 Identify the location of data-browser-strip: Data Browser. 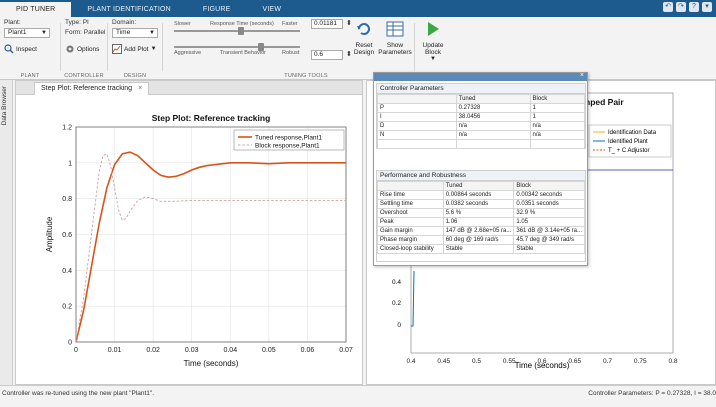
(6, 232).